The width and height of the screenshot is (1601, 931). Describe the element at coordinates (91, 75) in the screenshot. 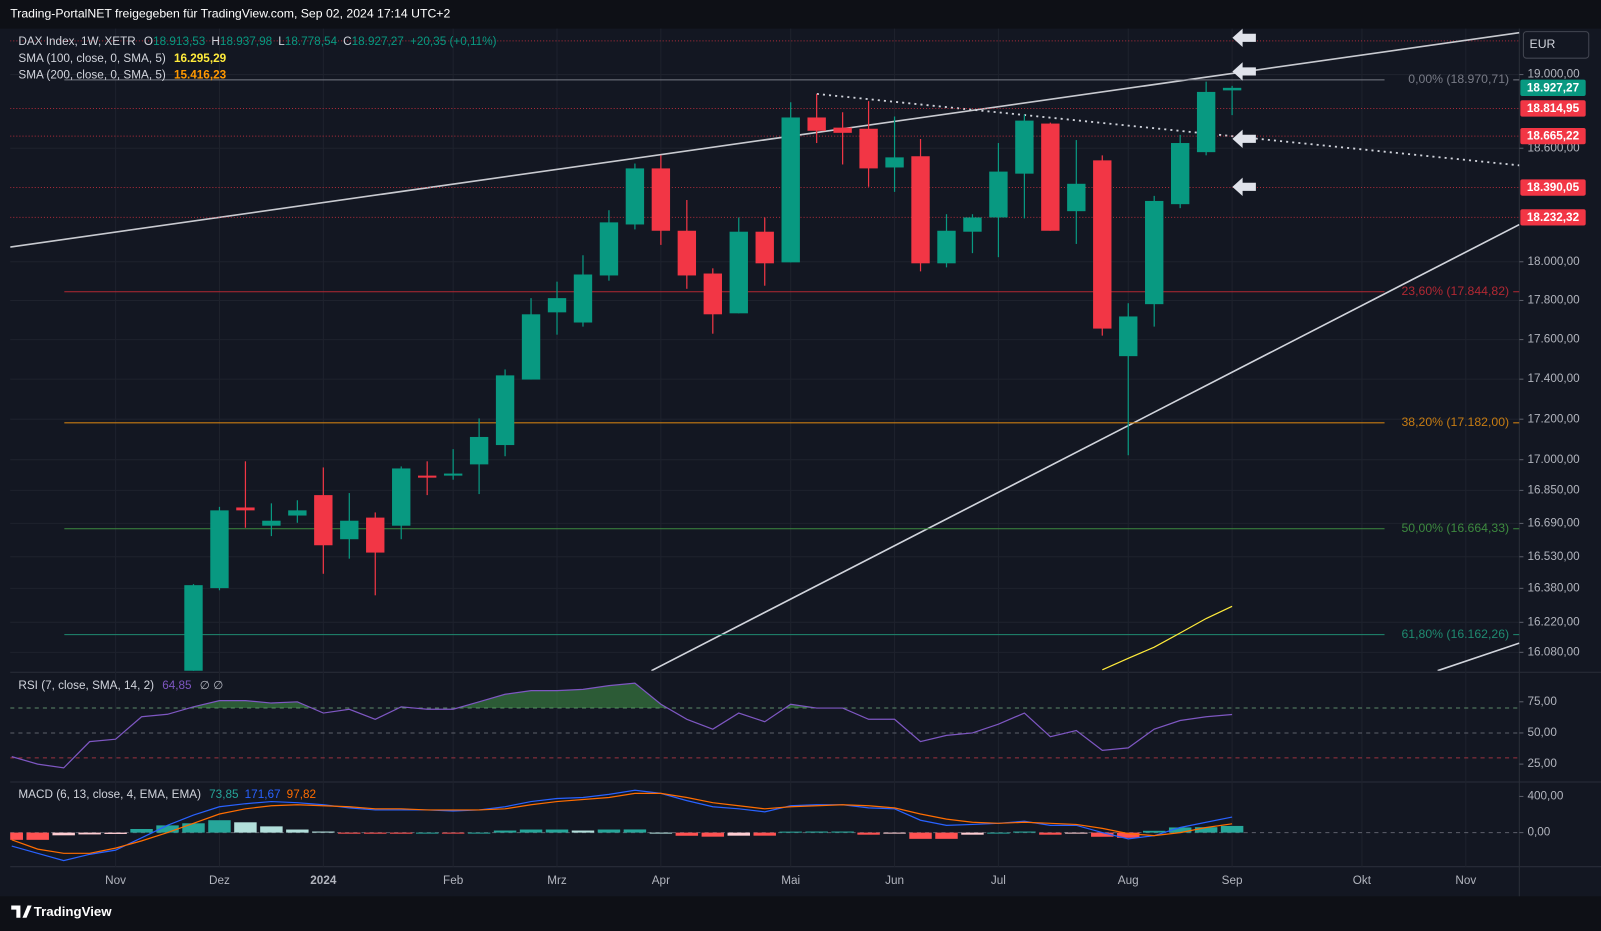

I see `indicator-name: SMA (200, close, 0, SMA, 5)` at that location.